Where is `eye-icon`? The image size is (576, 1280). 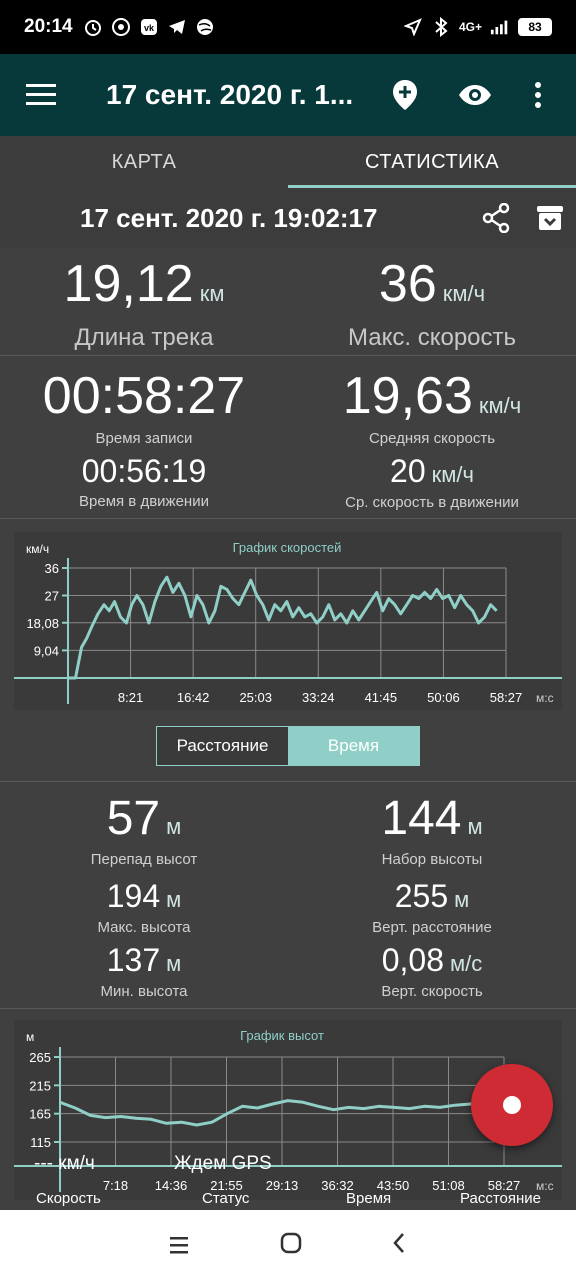
eye-icon is located at coordinates (475, 95).